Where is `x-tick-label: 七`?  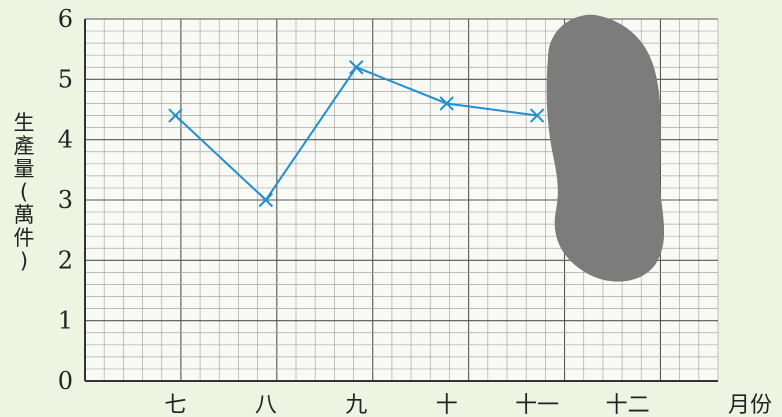
x-tick-label: 七 is located at coordinates (175, 405).